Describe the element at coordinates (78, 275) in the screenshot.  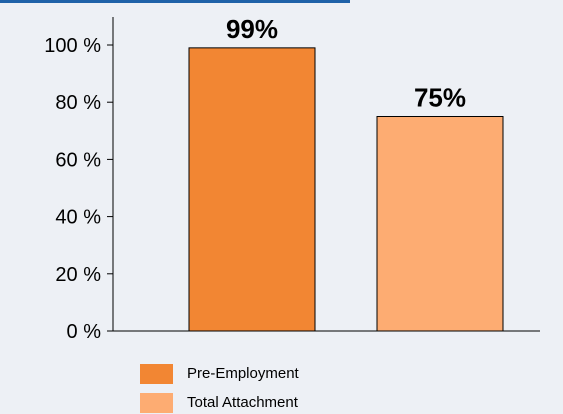
I see `y-tick-label-20: 20 %` at that location.